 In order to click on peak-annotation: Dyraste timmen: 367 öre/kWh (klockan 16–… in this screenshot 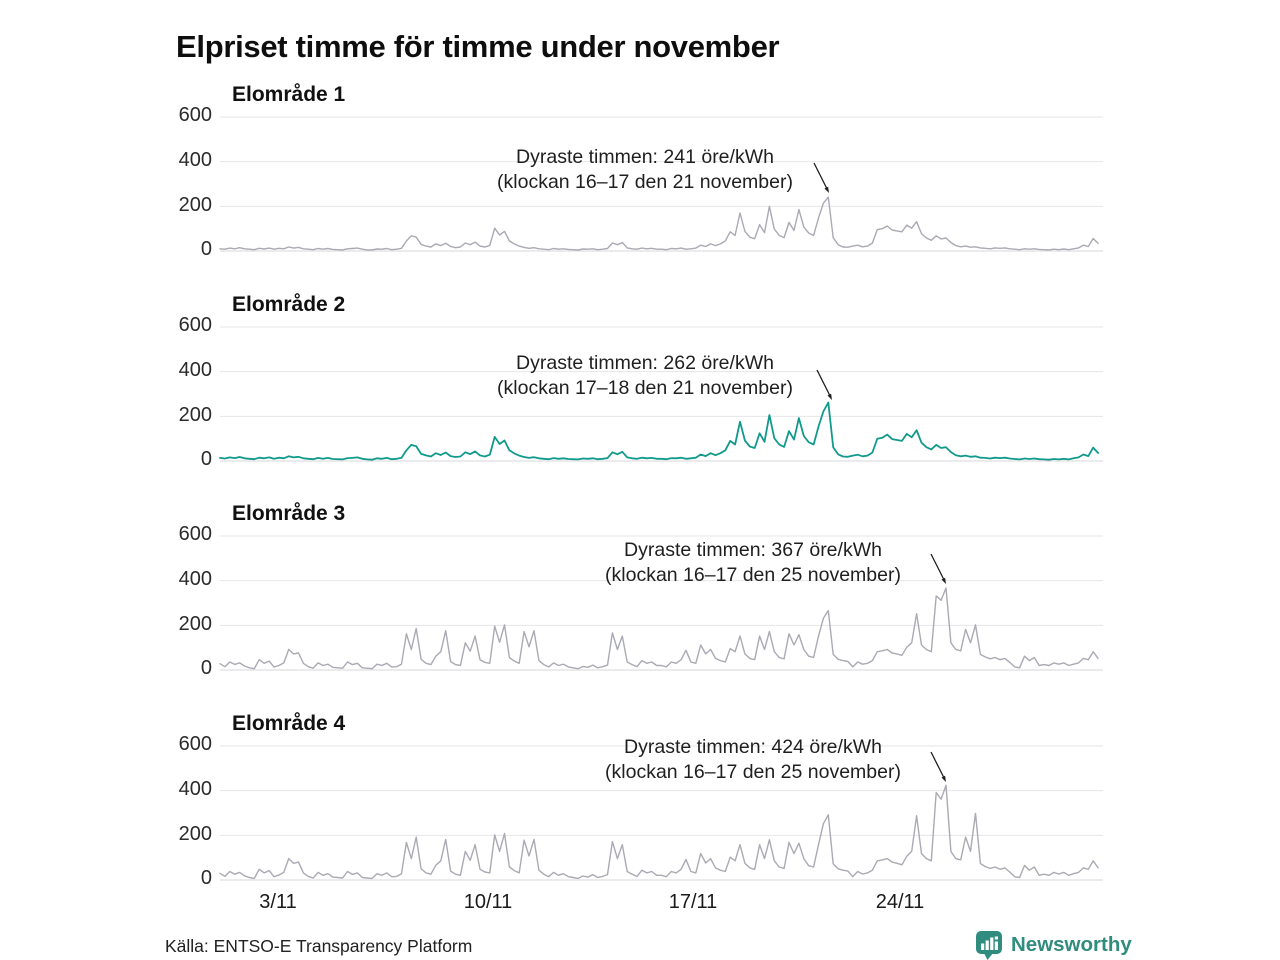, I will do `click(753, 562)`.